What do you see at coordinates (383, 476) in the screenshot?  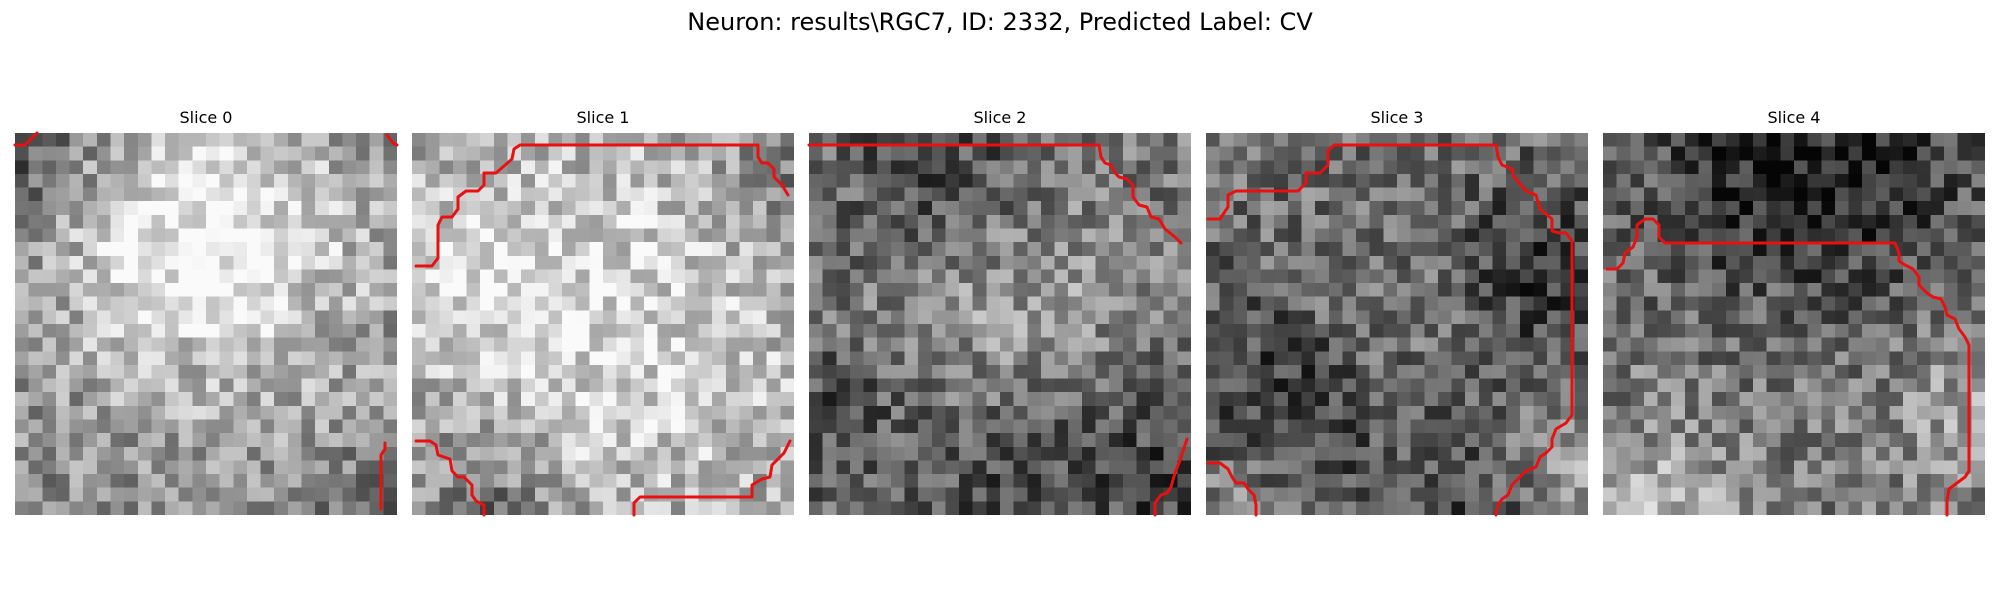 I see `slice-0-contour-bottom-right` at bounding box center [383, 476].